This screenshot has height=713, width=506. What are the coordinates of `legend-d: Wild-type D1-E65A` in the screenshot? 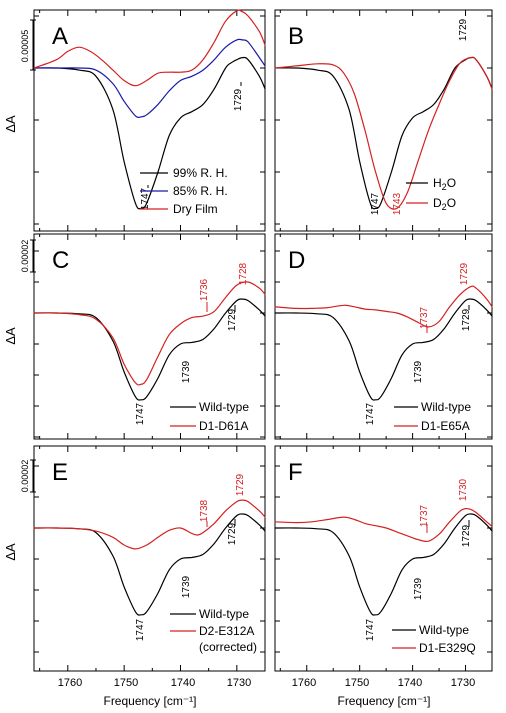 It's located at (432, 416).